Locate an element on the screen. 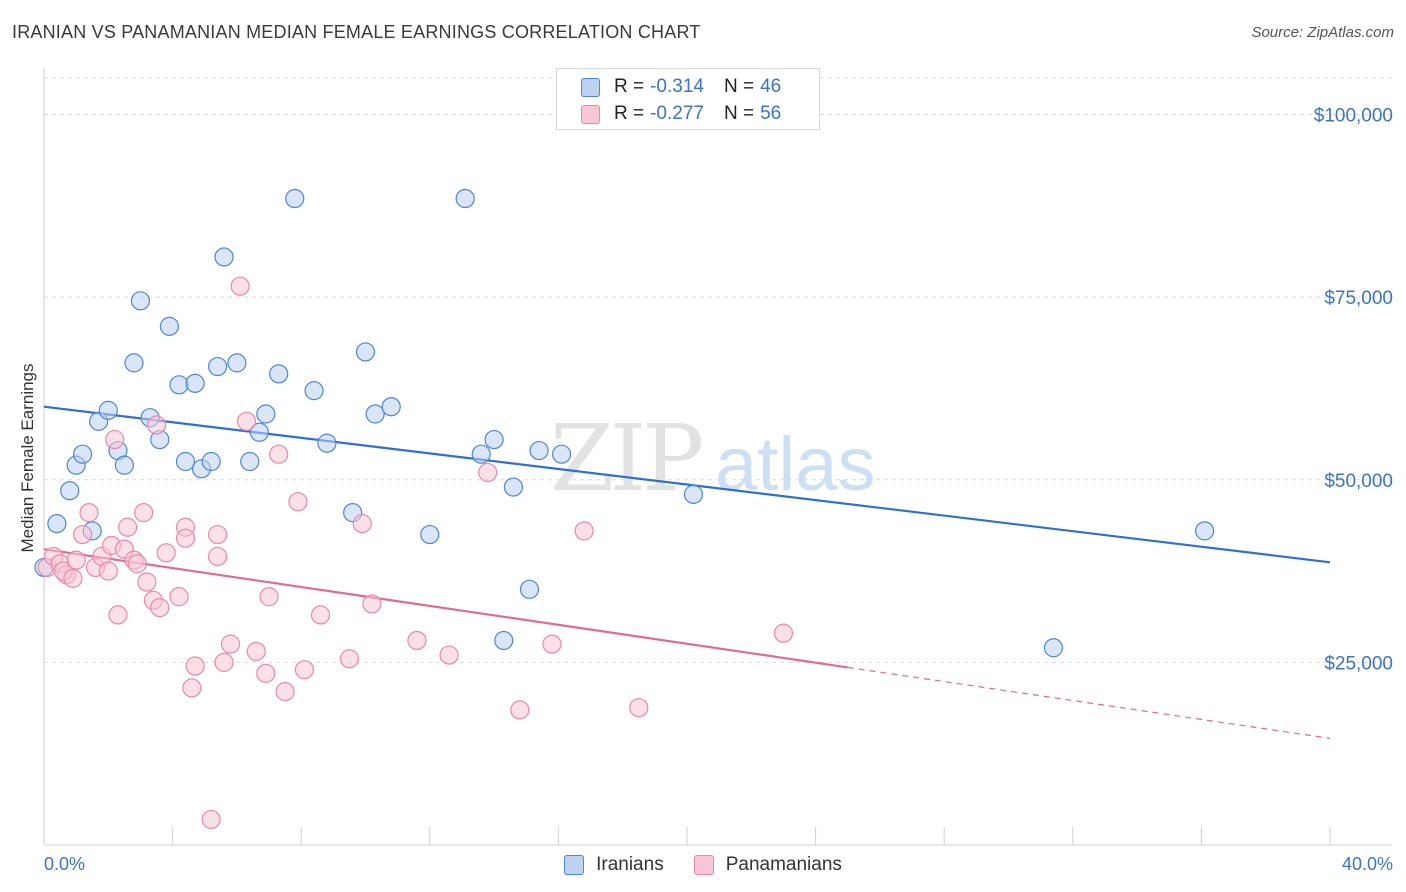 The height and width of the screenshot is (892, 1406). x-tick-label: 0.0% is located at coordinates (64, 864).